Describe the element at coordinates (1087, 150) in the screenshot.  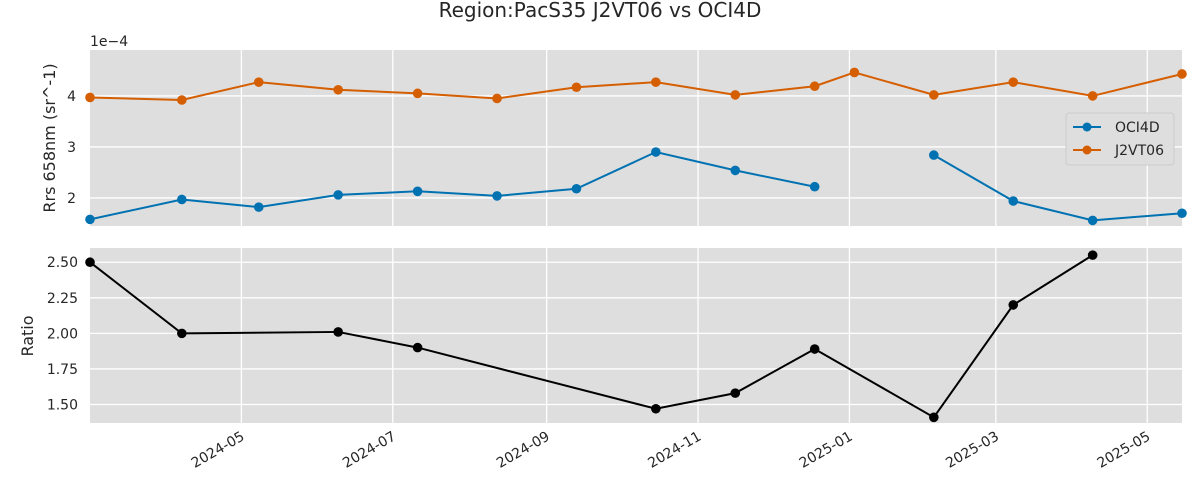
I see `legend-j2vt06-marker` at that location.